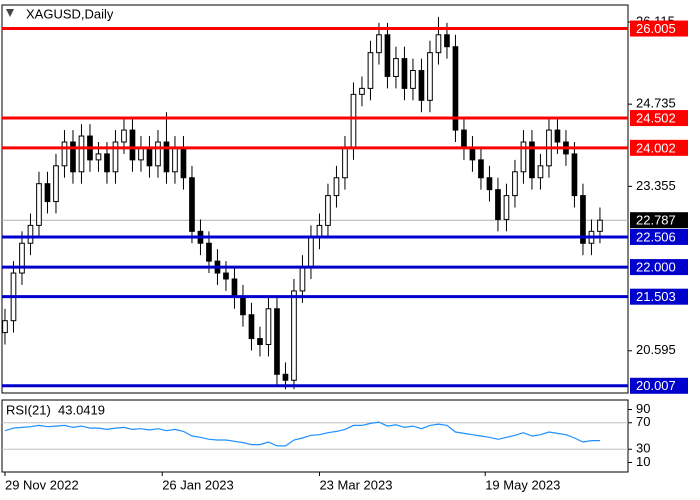  Describe the element at coordinates (656, 220) in the screenshot. I see `current-price-label: 22.787` at that location.